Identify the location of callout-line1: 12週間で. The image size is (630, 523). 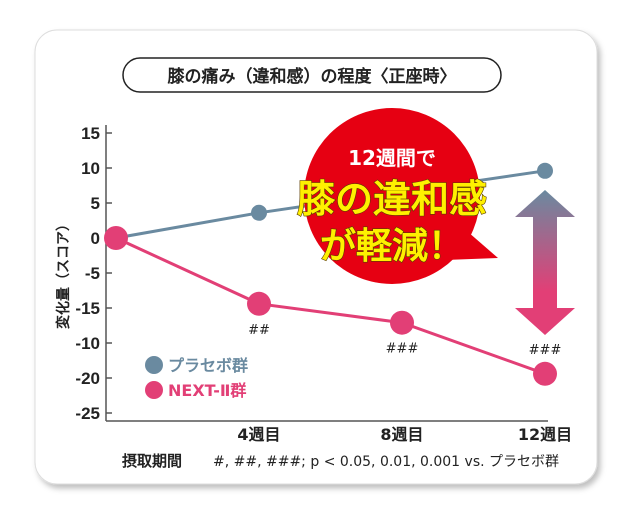
(392, 158).